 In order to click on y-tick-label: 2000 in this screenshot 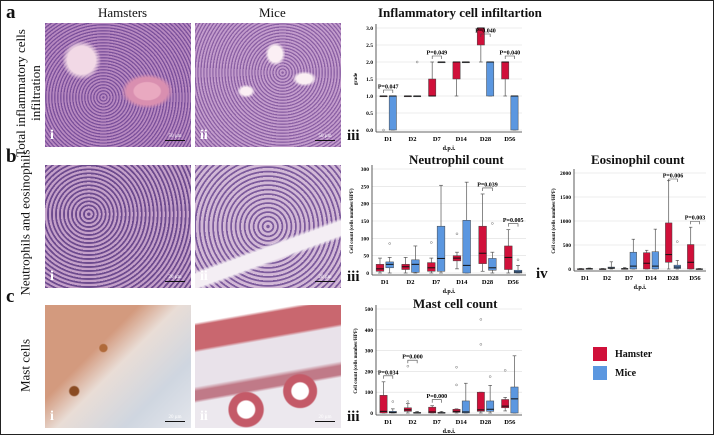, I will do `click(565, 174)`.